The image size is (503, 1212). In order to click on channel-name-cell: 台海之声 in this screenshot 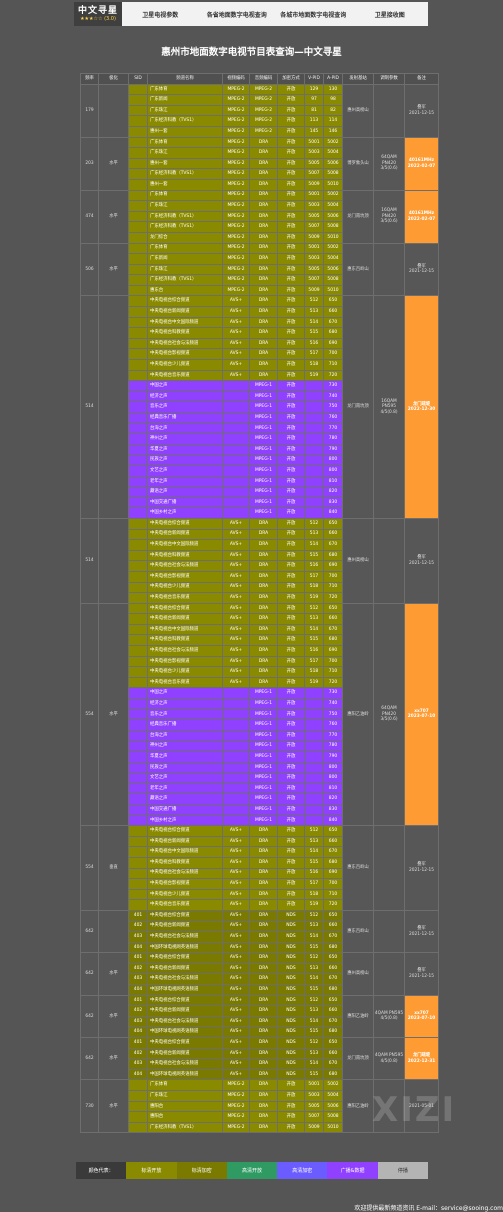, I will do `click(185, 428)`.